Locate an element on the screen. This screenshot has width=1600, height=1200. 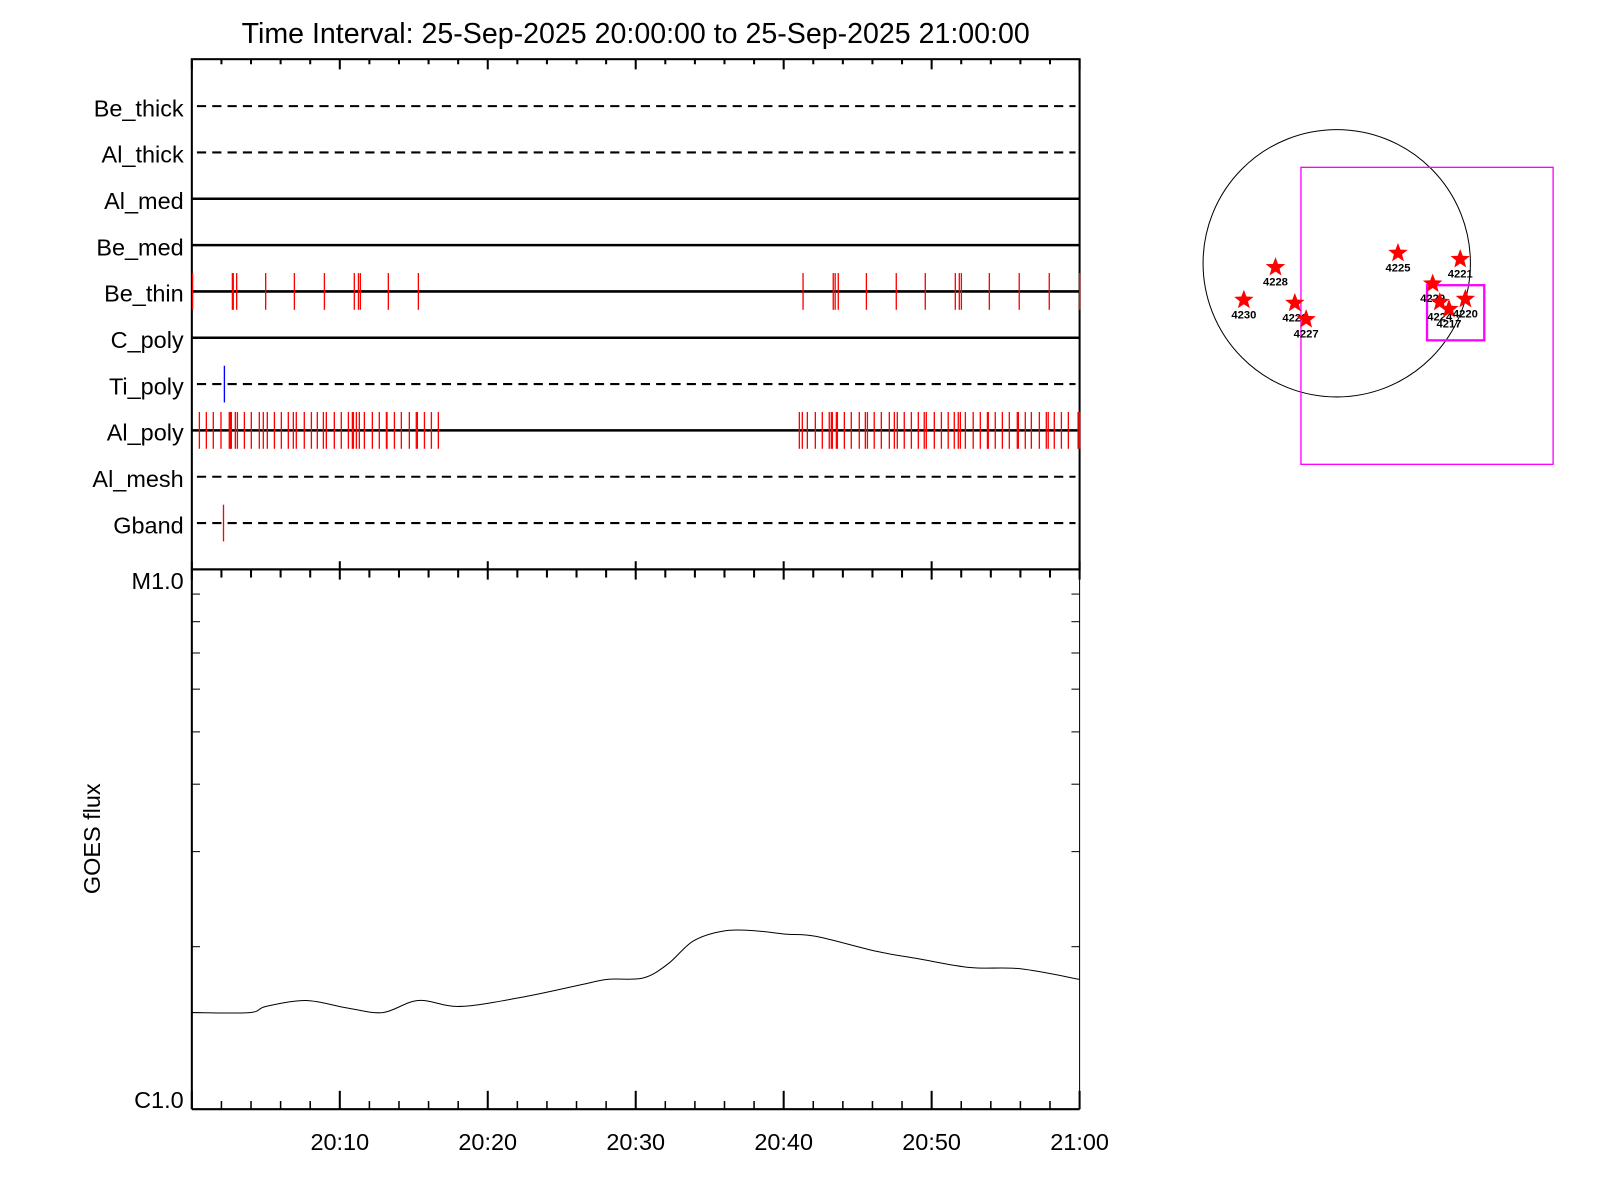
filter-label-al-mesh: Al_mesh is located at coordinates (137, 479).